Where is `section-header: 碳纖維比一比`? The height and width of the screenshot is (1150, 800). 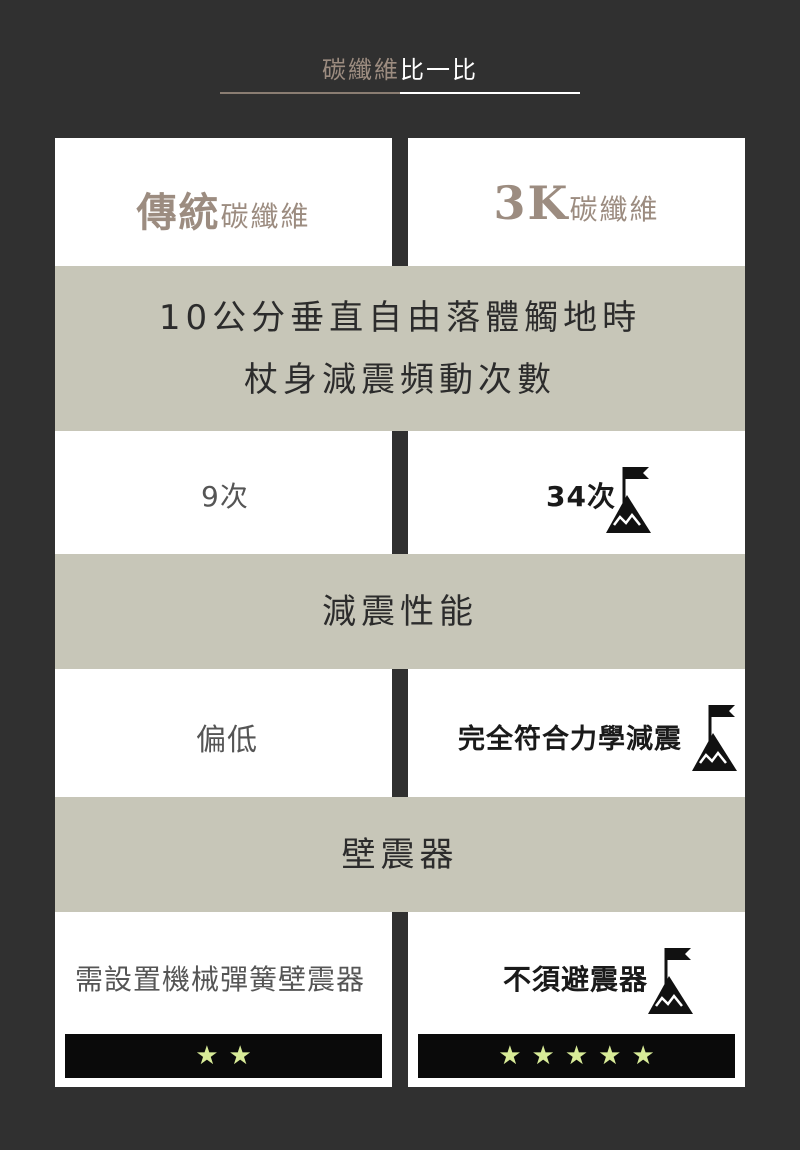
section-header: 碳纖維比一比 is located at coordinates (400, 73).